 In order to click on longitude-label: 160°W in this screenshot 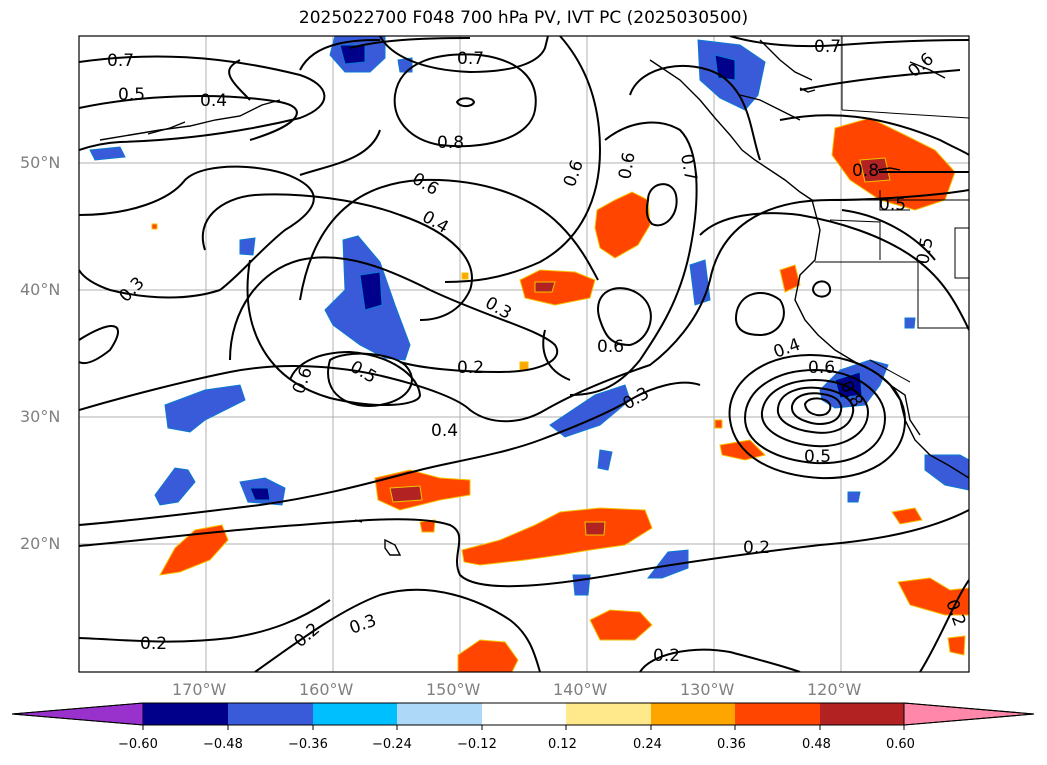, I will do `click(326, 689)`.